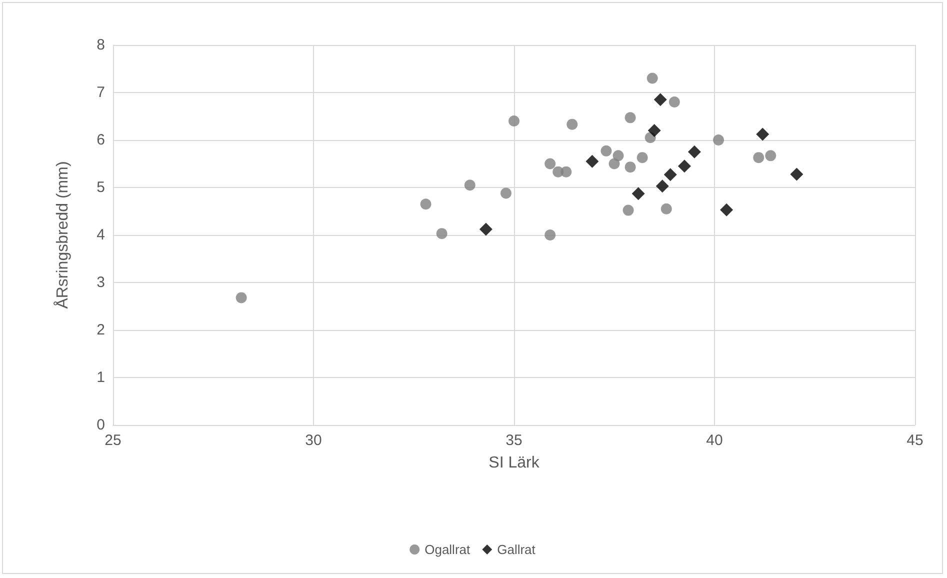  Describe the element at coordinates (514, 440) in the screenshot. I see `x-tick-label: 35` at that location.